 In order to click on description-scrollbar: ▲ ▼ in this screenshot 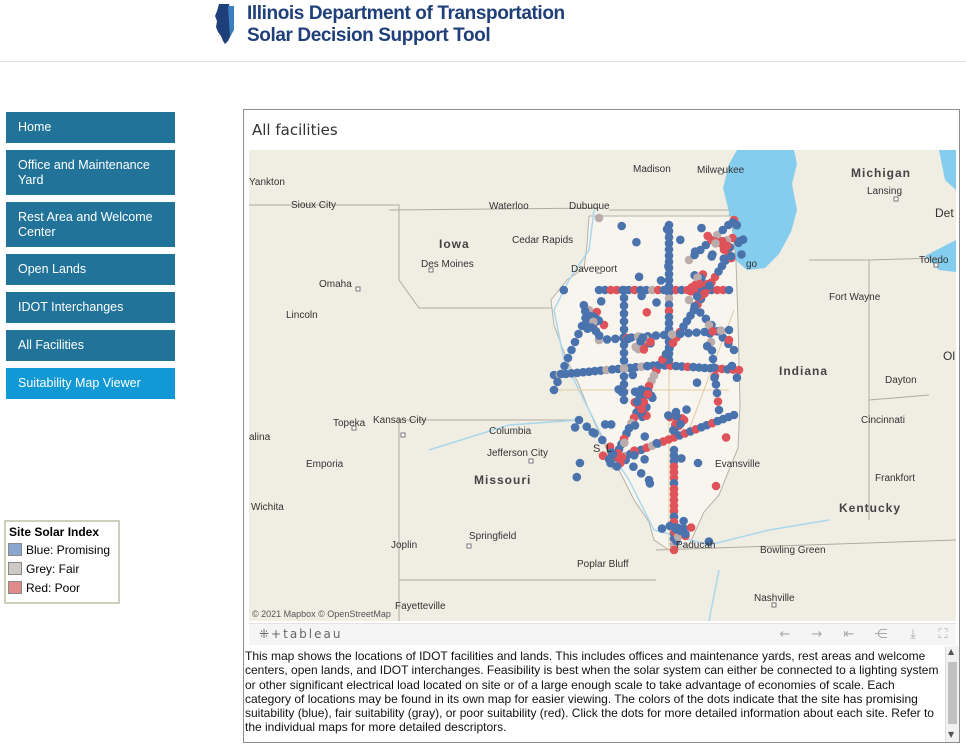, I will do `click(952, 694)`.